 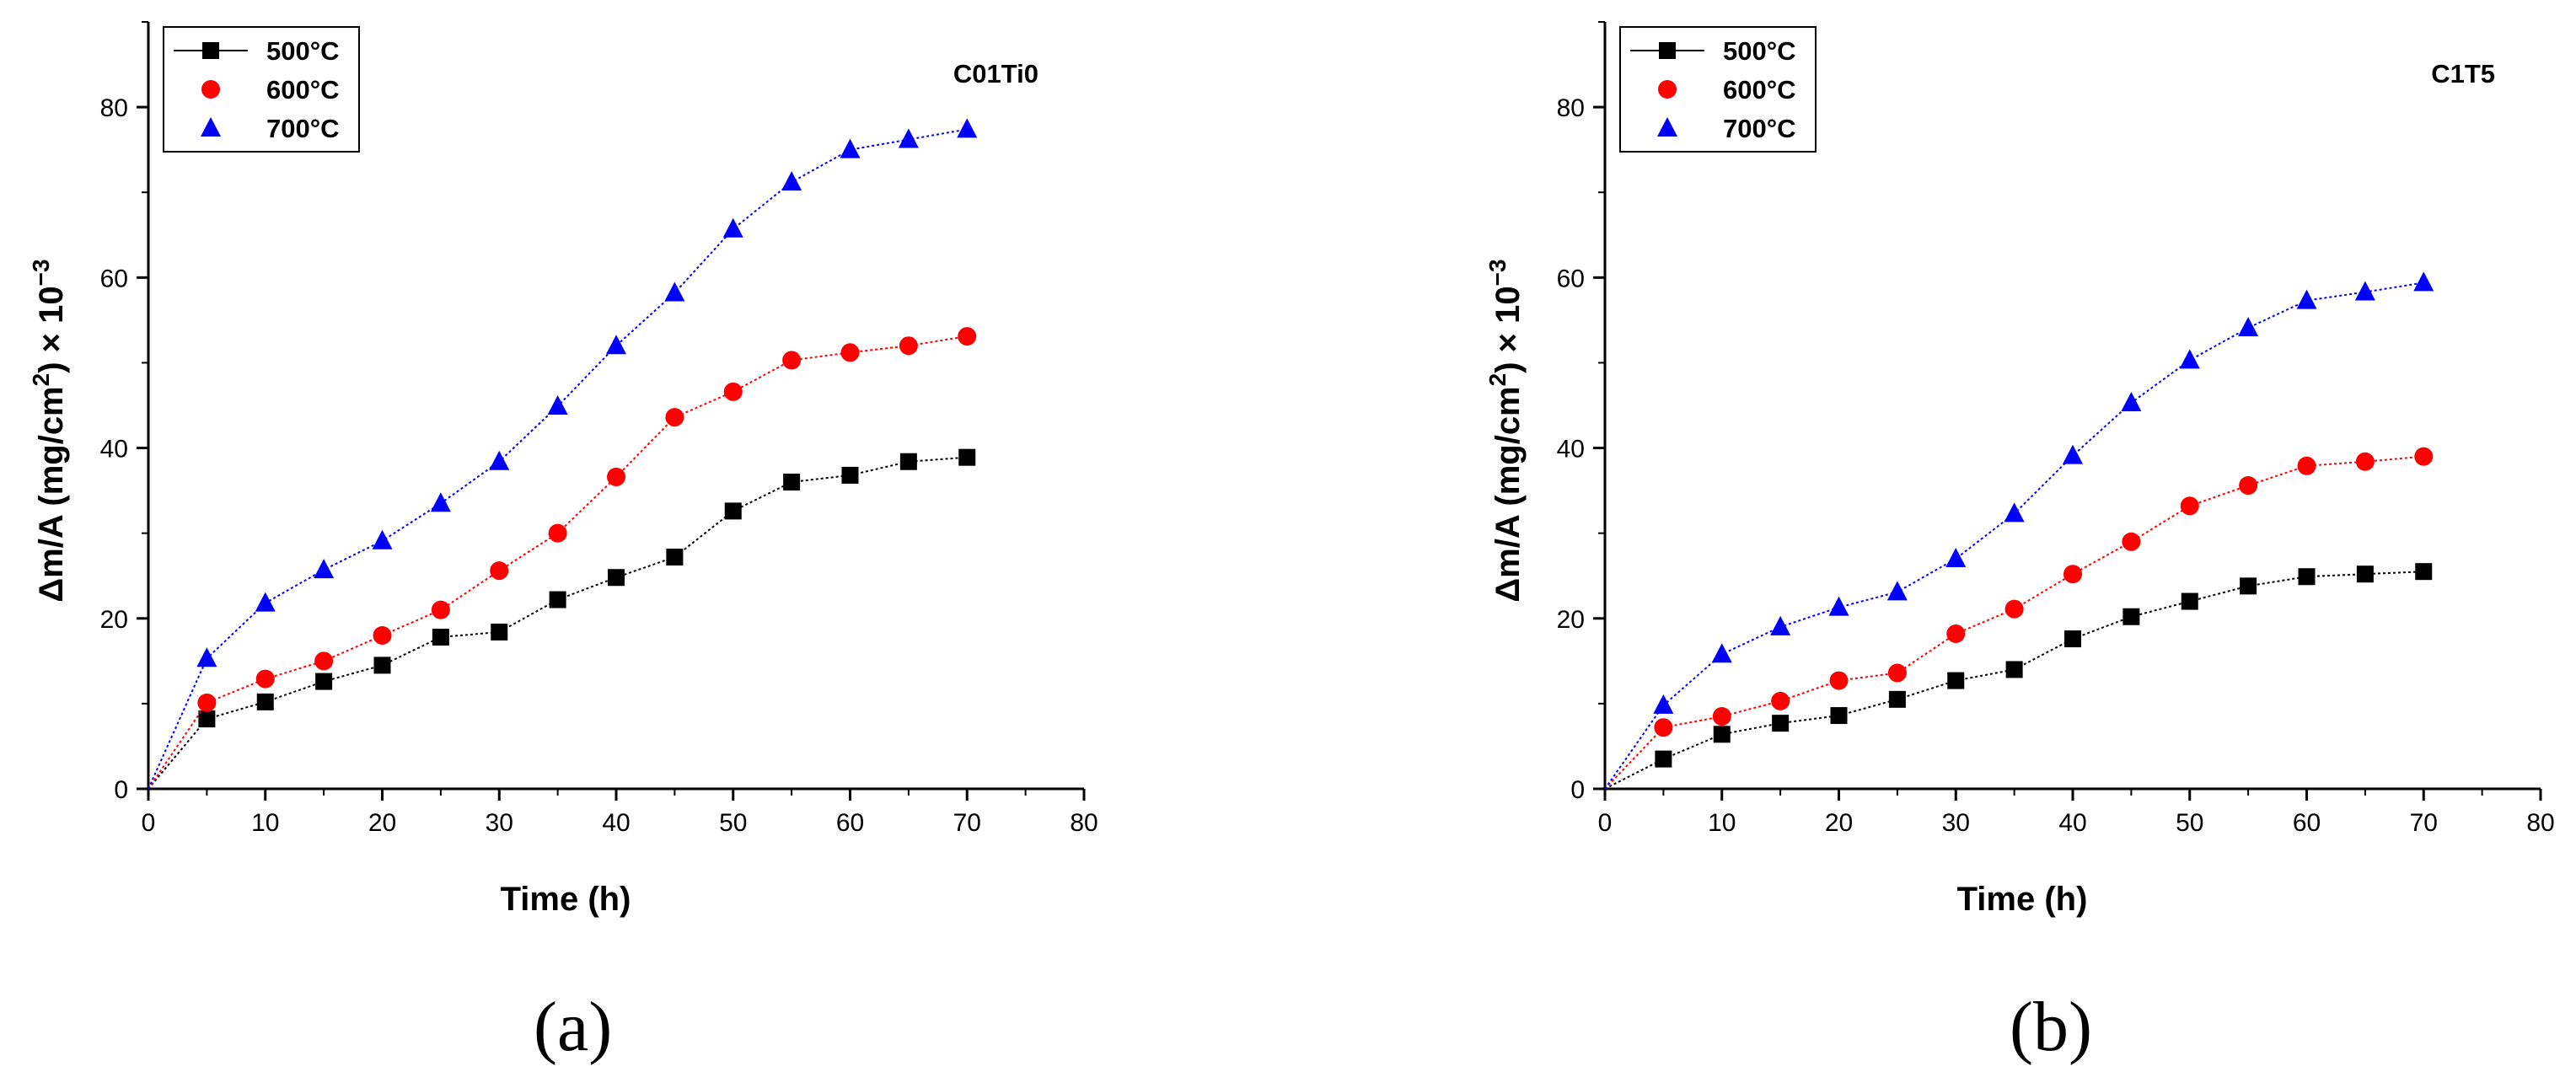 I want to click on x-tick-label: 60, so click(x=2307, y=823).